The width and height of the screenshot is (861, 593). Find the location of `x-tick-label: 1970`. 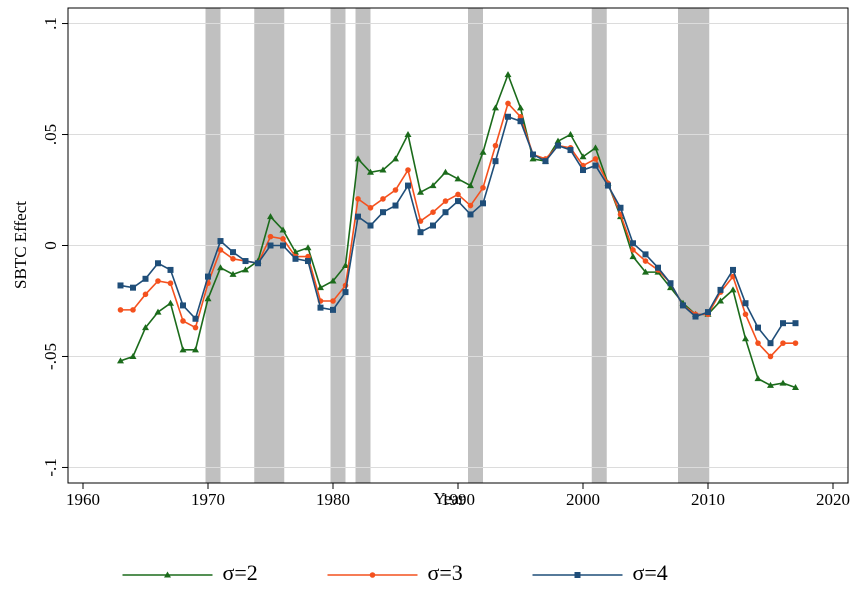

x-tick-label: 1970 is located at coordinates (208, 499).